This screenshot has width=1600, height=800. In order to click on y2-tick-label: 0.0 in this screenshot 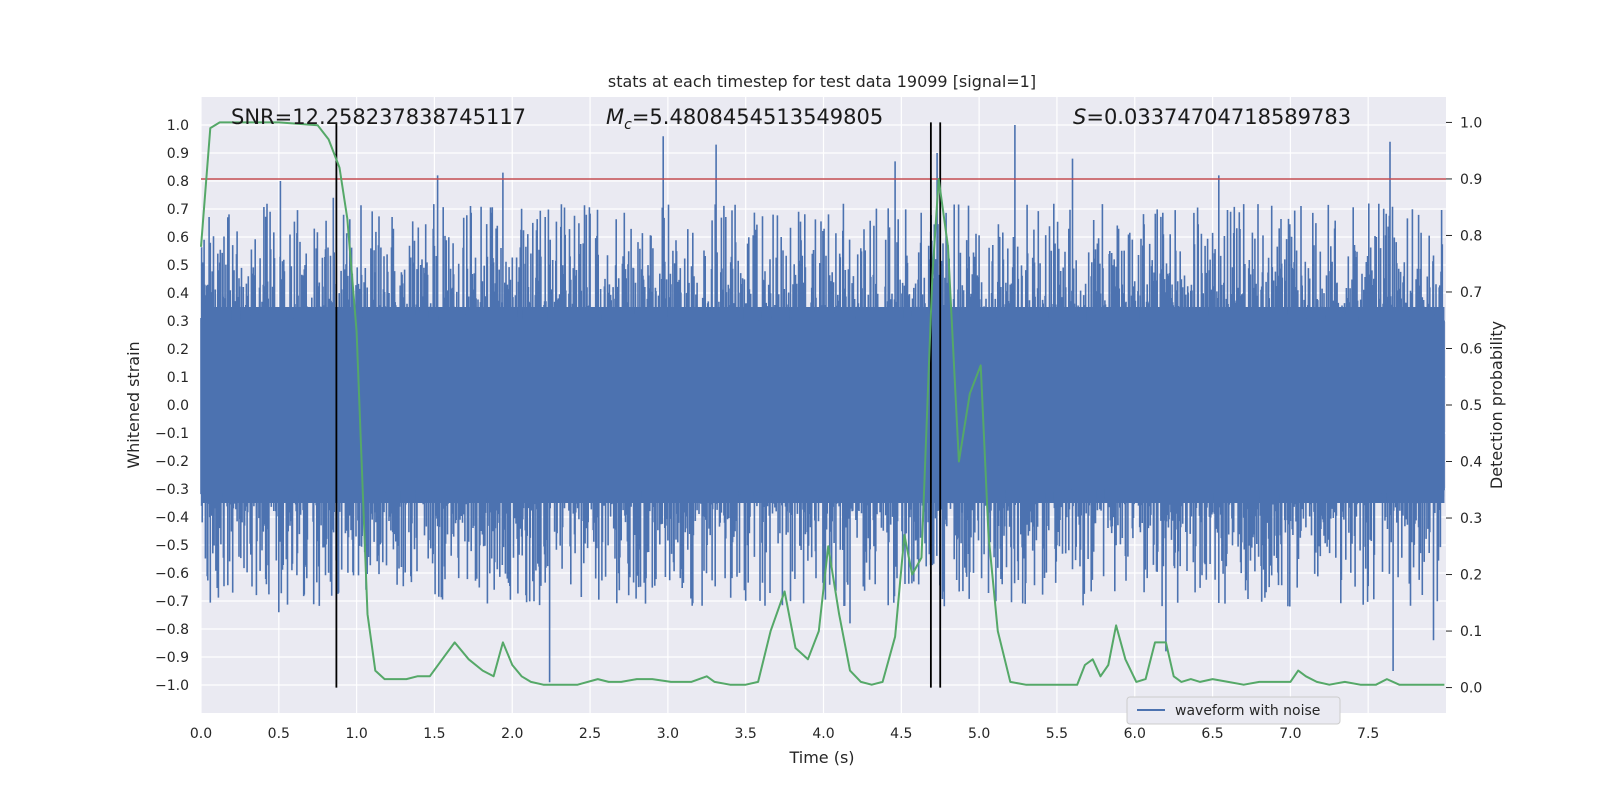, I will do `click(1471, 689)`.